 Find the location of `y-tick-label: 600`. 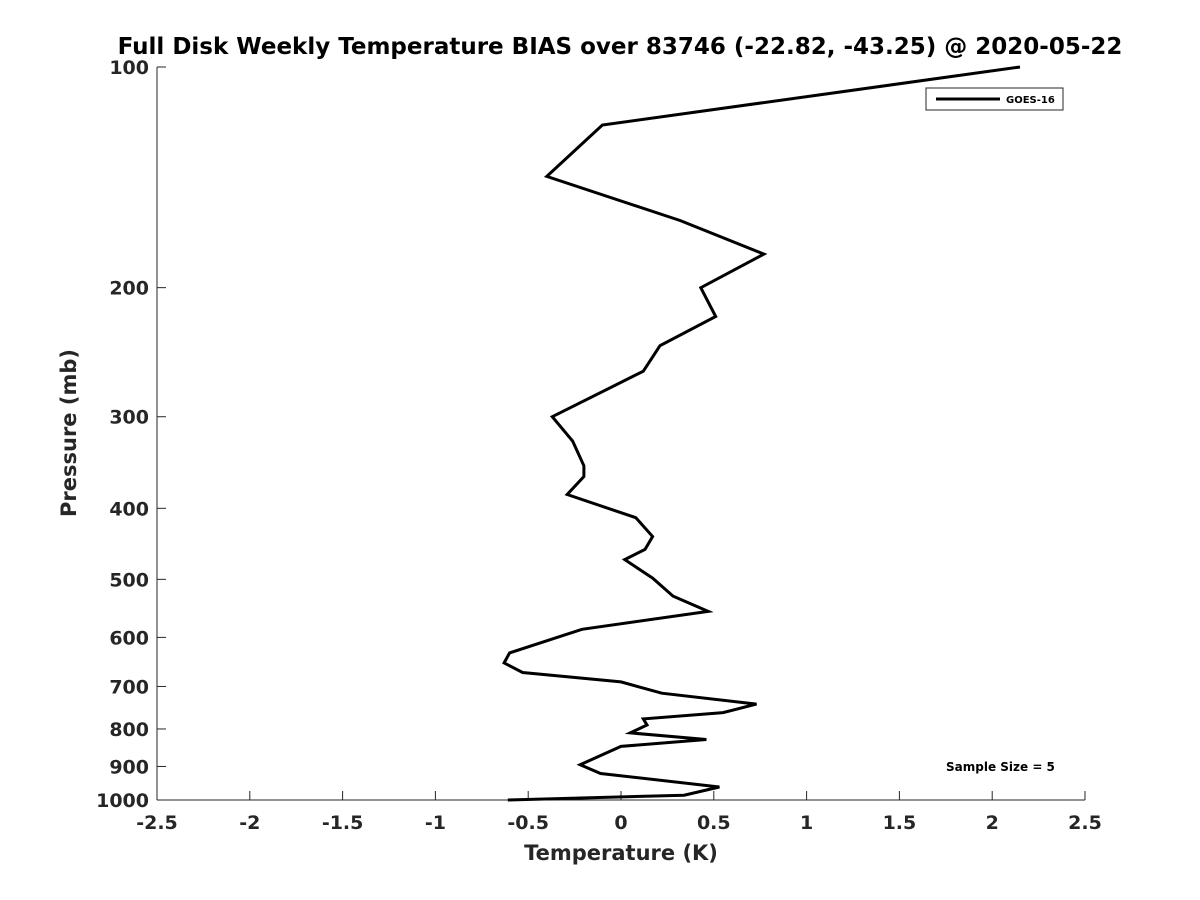

y-tick-label: 600 is located at coordinates (129, 638).